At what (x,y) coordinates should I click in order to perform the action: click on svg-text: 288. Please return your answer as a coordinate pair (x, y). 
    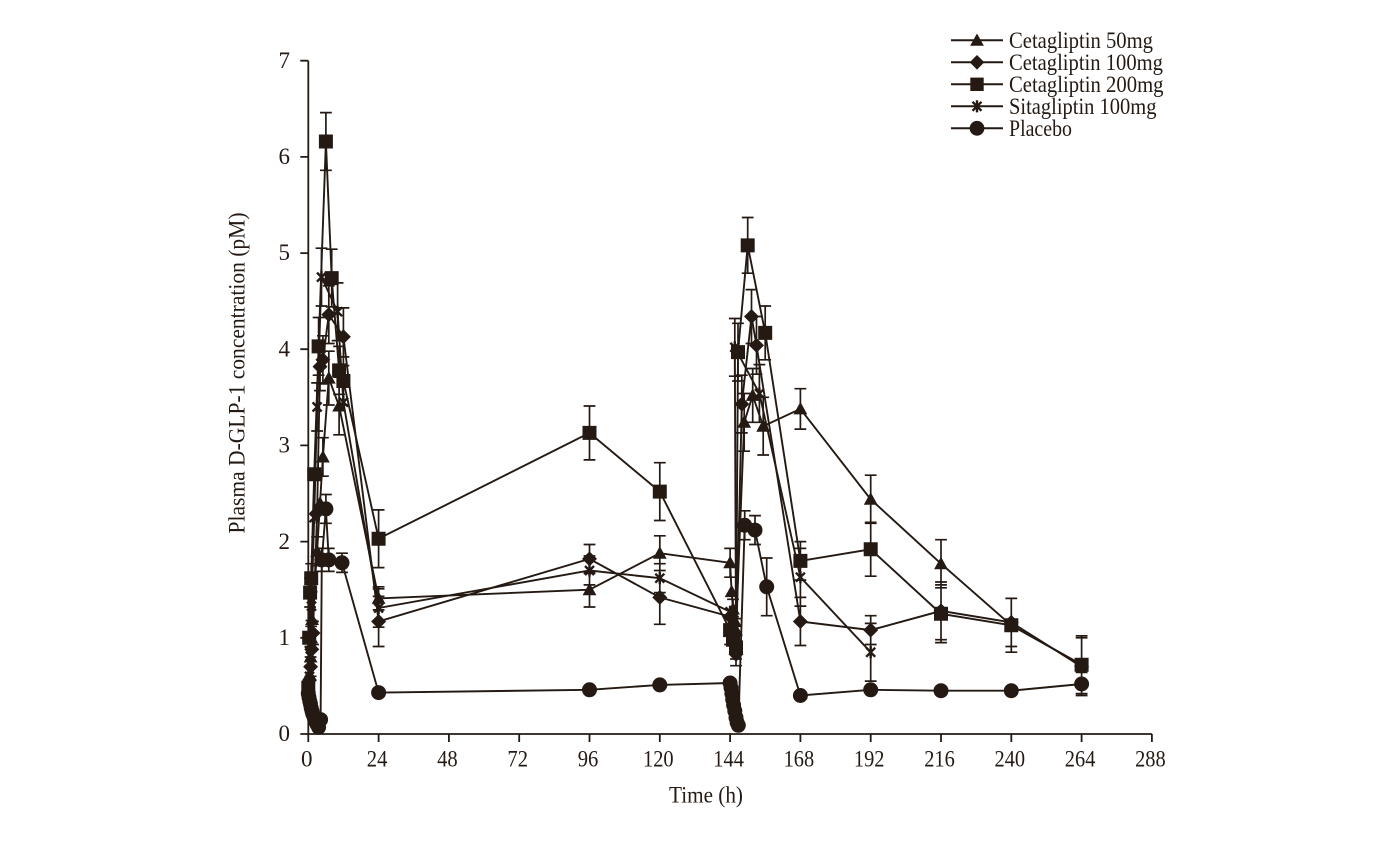
    Looking at the image, I should click on (1150, 758).